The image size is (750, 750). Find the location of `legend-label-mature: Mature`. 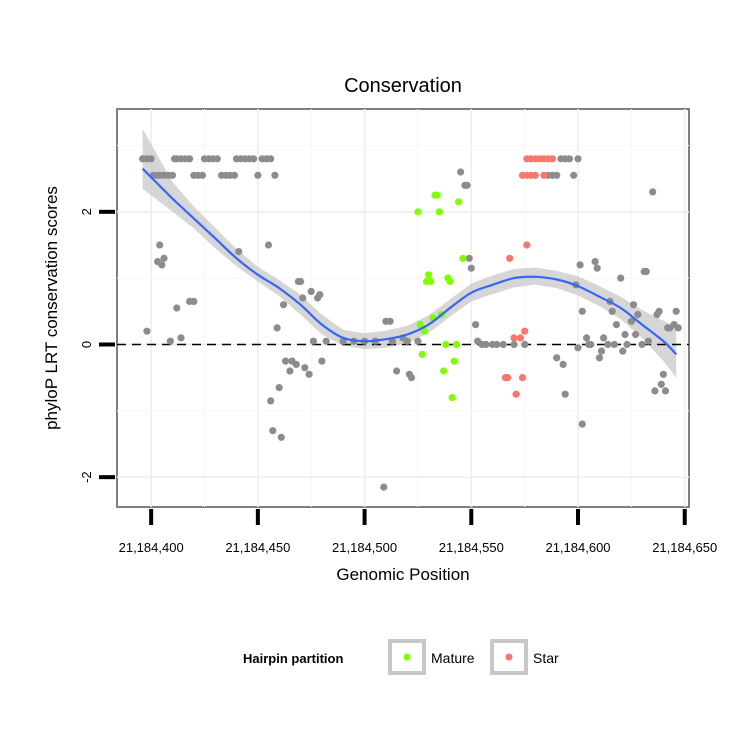

legend-label-mature: Mature is located at coordinates (453, 658).